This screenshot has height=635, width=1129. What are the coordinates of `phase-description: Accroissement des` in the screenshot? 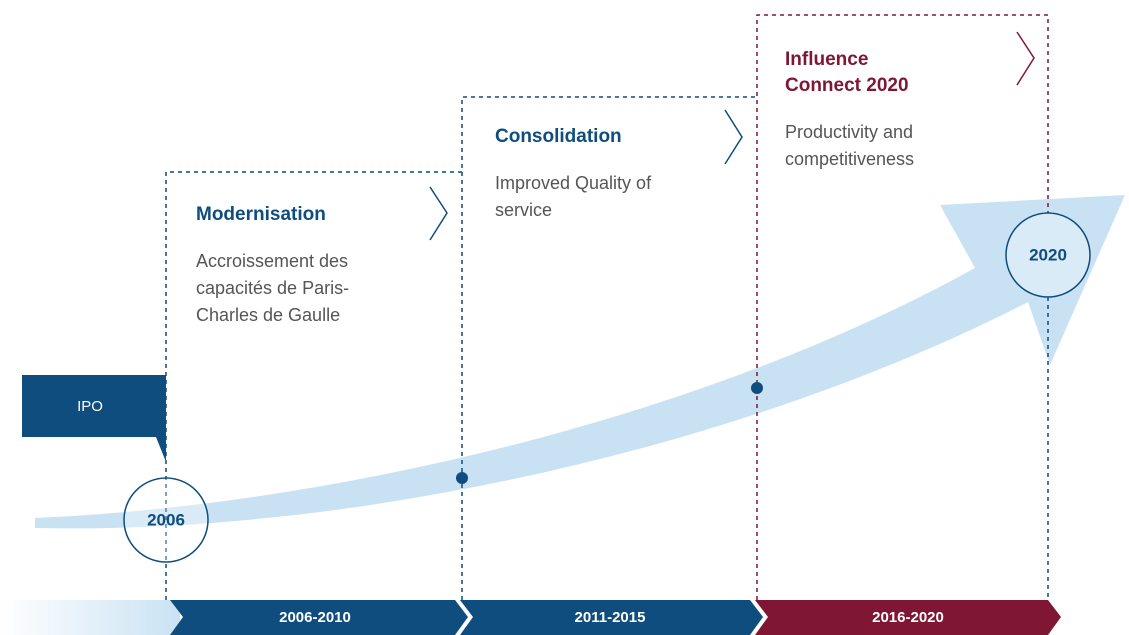 It's located at (272, 261).